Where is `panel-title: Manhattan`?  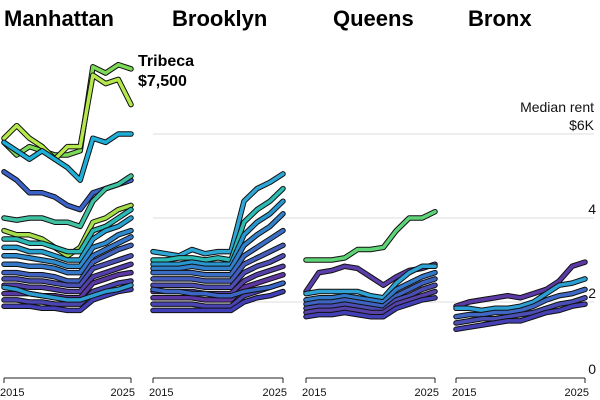 panel-title: Manhattan is located at coordinates (59, 18).